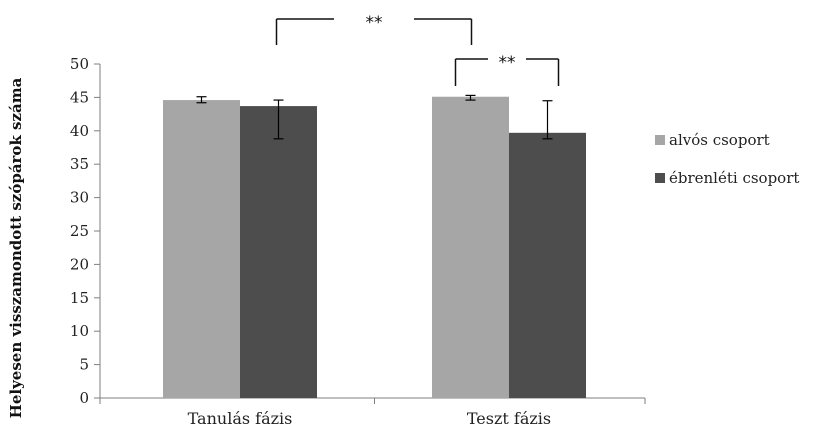  I want to click on y-tick-label: 10, so click(79, 331).